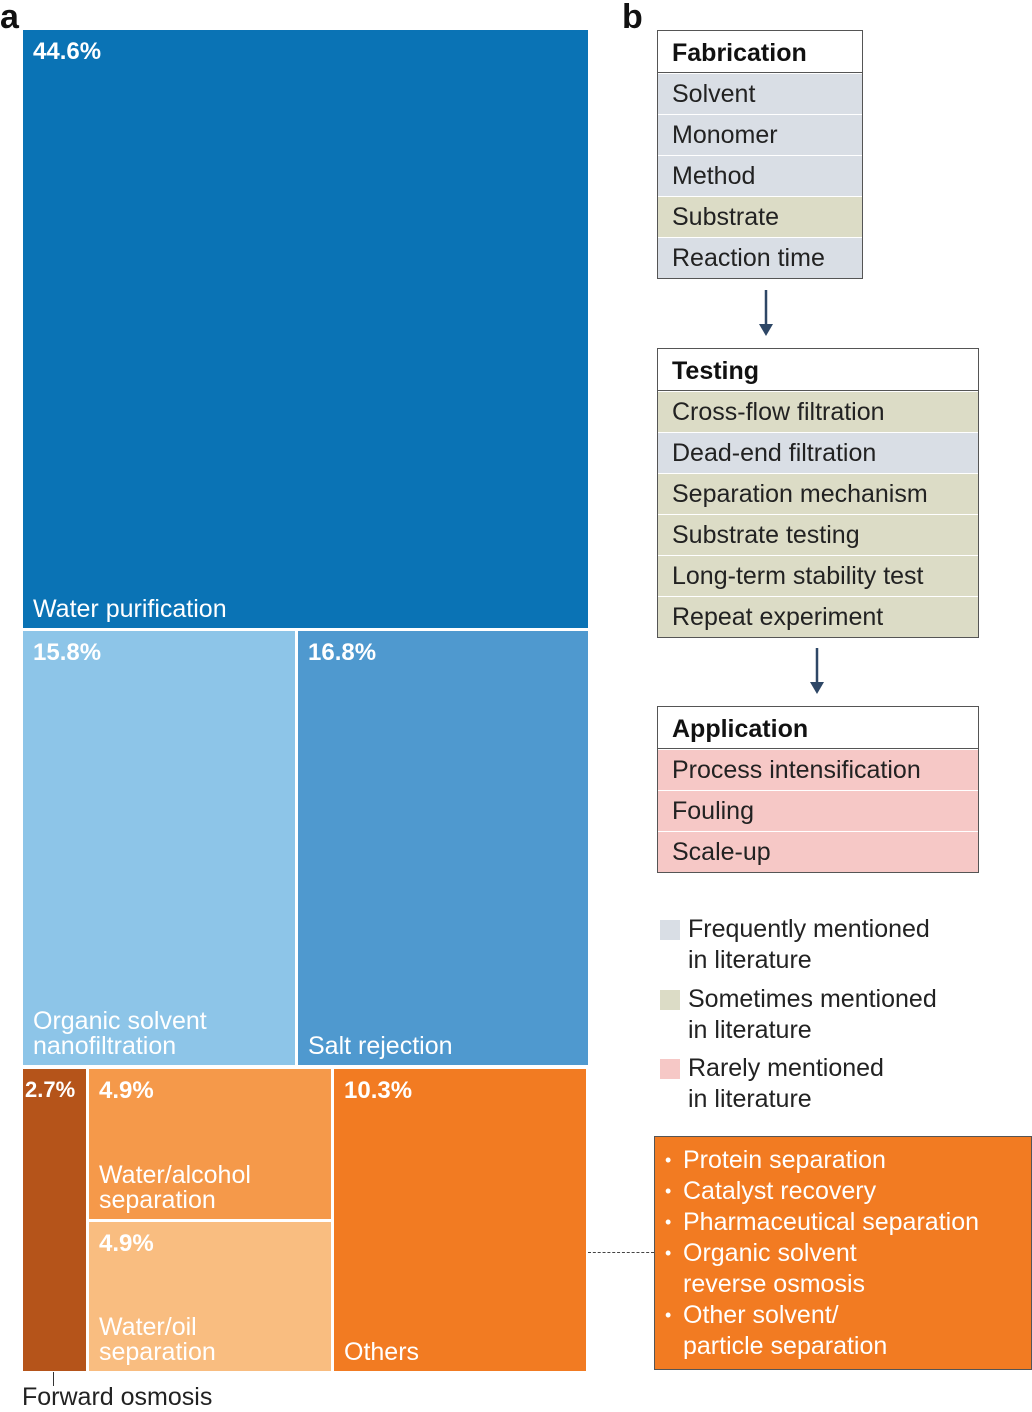 This screenshot has height=1412, width=1032. I want to click on treemap-tile-osn: 15.8% Organic solvent nanofiltration, so click(159, 848).